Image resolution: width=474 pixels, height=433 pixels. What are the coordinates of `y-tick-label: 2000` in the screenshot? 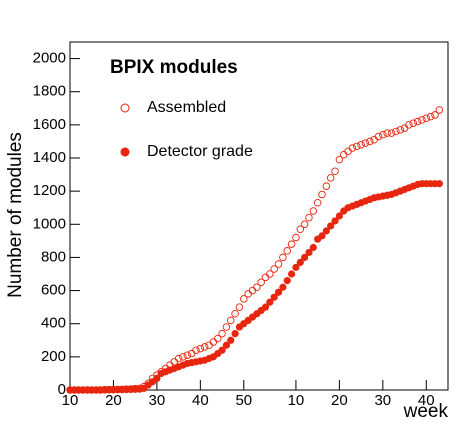 It's located at (49, 58).